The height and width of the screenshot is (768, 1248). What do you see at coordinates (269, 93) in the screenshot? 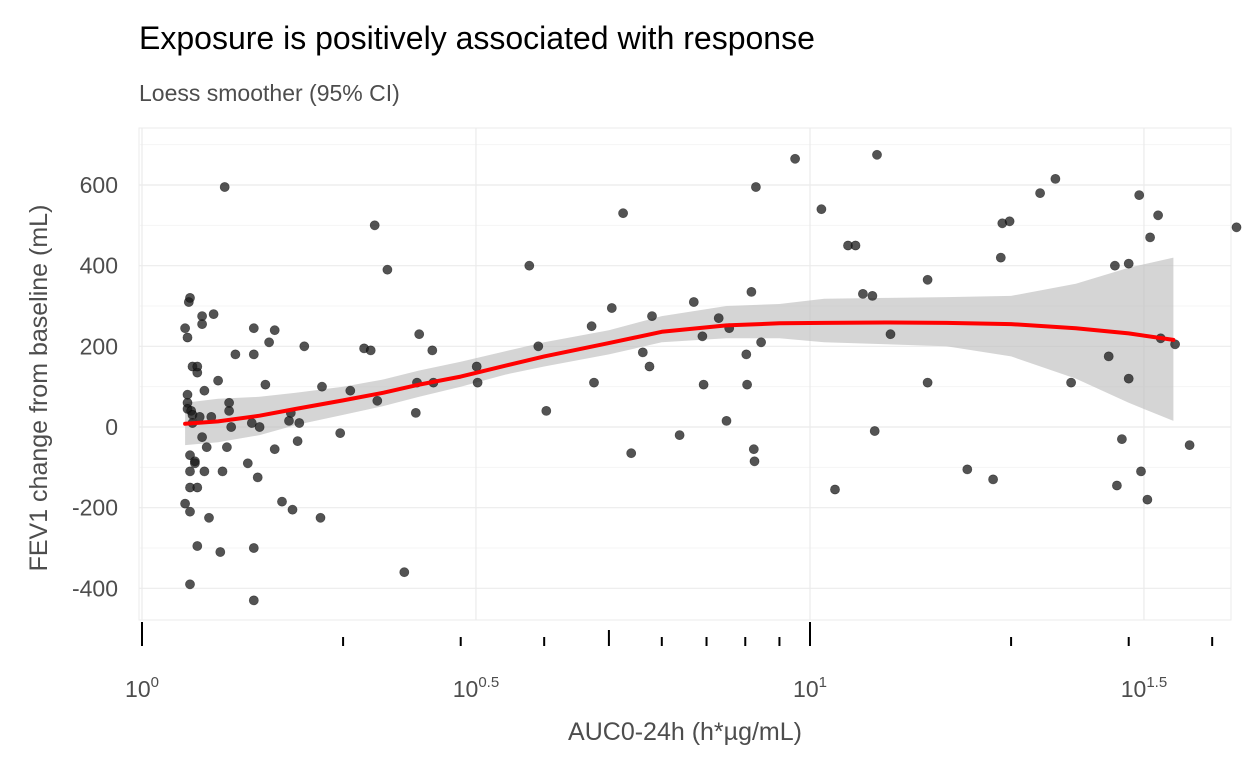
I see `chart-subtitle: Loess smoother (95% CI)` at bounding box center [269, 93].